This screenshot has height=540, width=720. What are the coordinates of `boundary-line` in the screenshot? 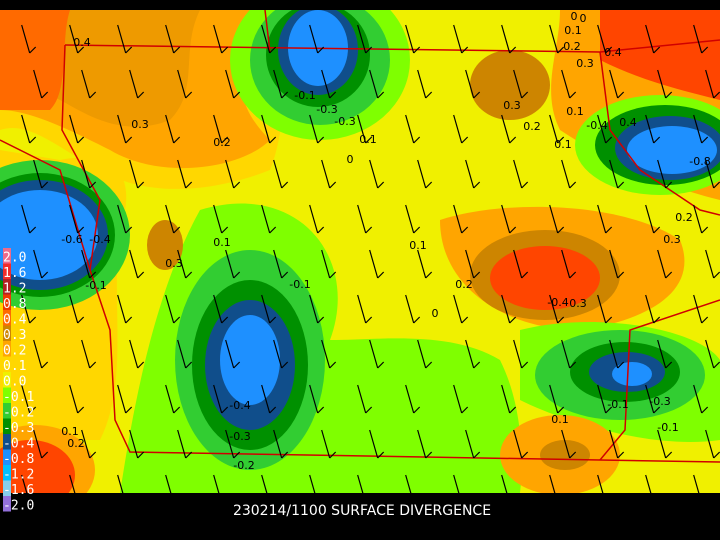 It's located at (267, 31).